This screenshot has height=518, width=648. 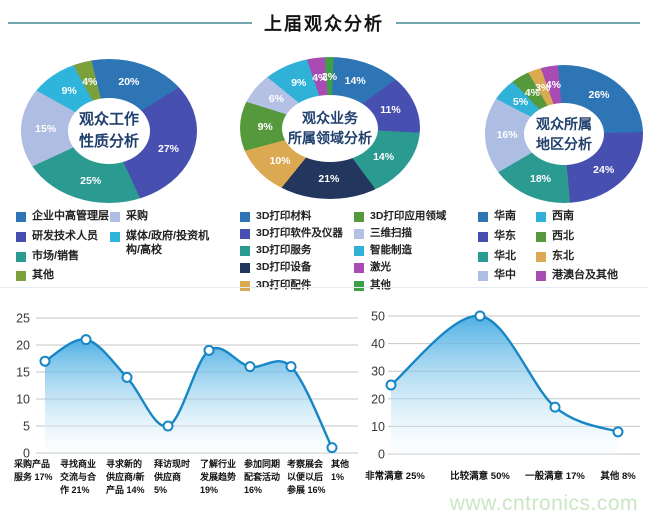 What do you see at coordinates (129, 81) in the screenshot?
I see `donut-slice-percent: 20%` at bounding box center [129, 81].